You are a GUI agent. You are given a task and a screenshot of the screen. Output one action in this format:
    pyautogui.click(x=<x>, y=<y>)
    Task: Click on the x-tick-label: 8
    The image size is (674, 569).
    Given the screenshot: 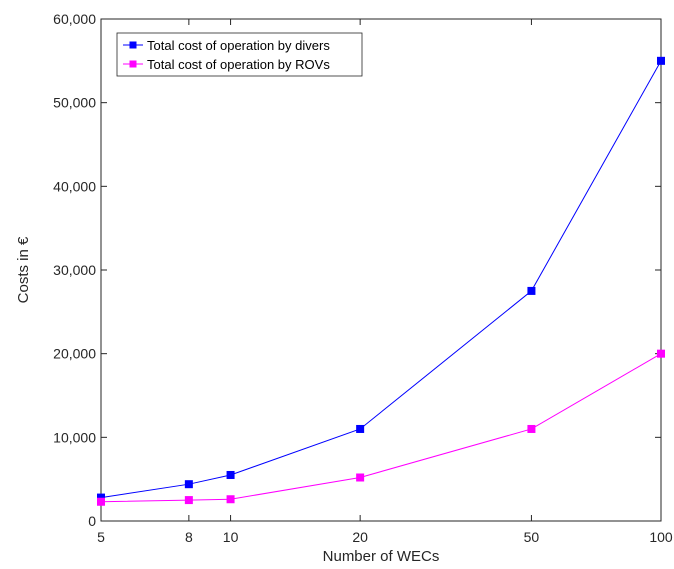 What is the action you would take?
    pyautogui.click(x=189, y=537)
    